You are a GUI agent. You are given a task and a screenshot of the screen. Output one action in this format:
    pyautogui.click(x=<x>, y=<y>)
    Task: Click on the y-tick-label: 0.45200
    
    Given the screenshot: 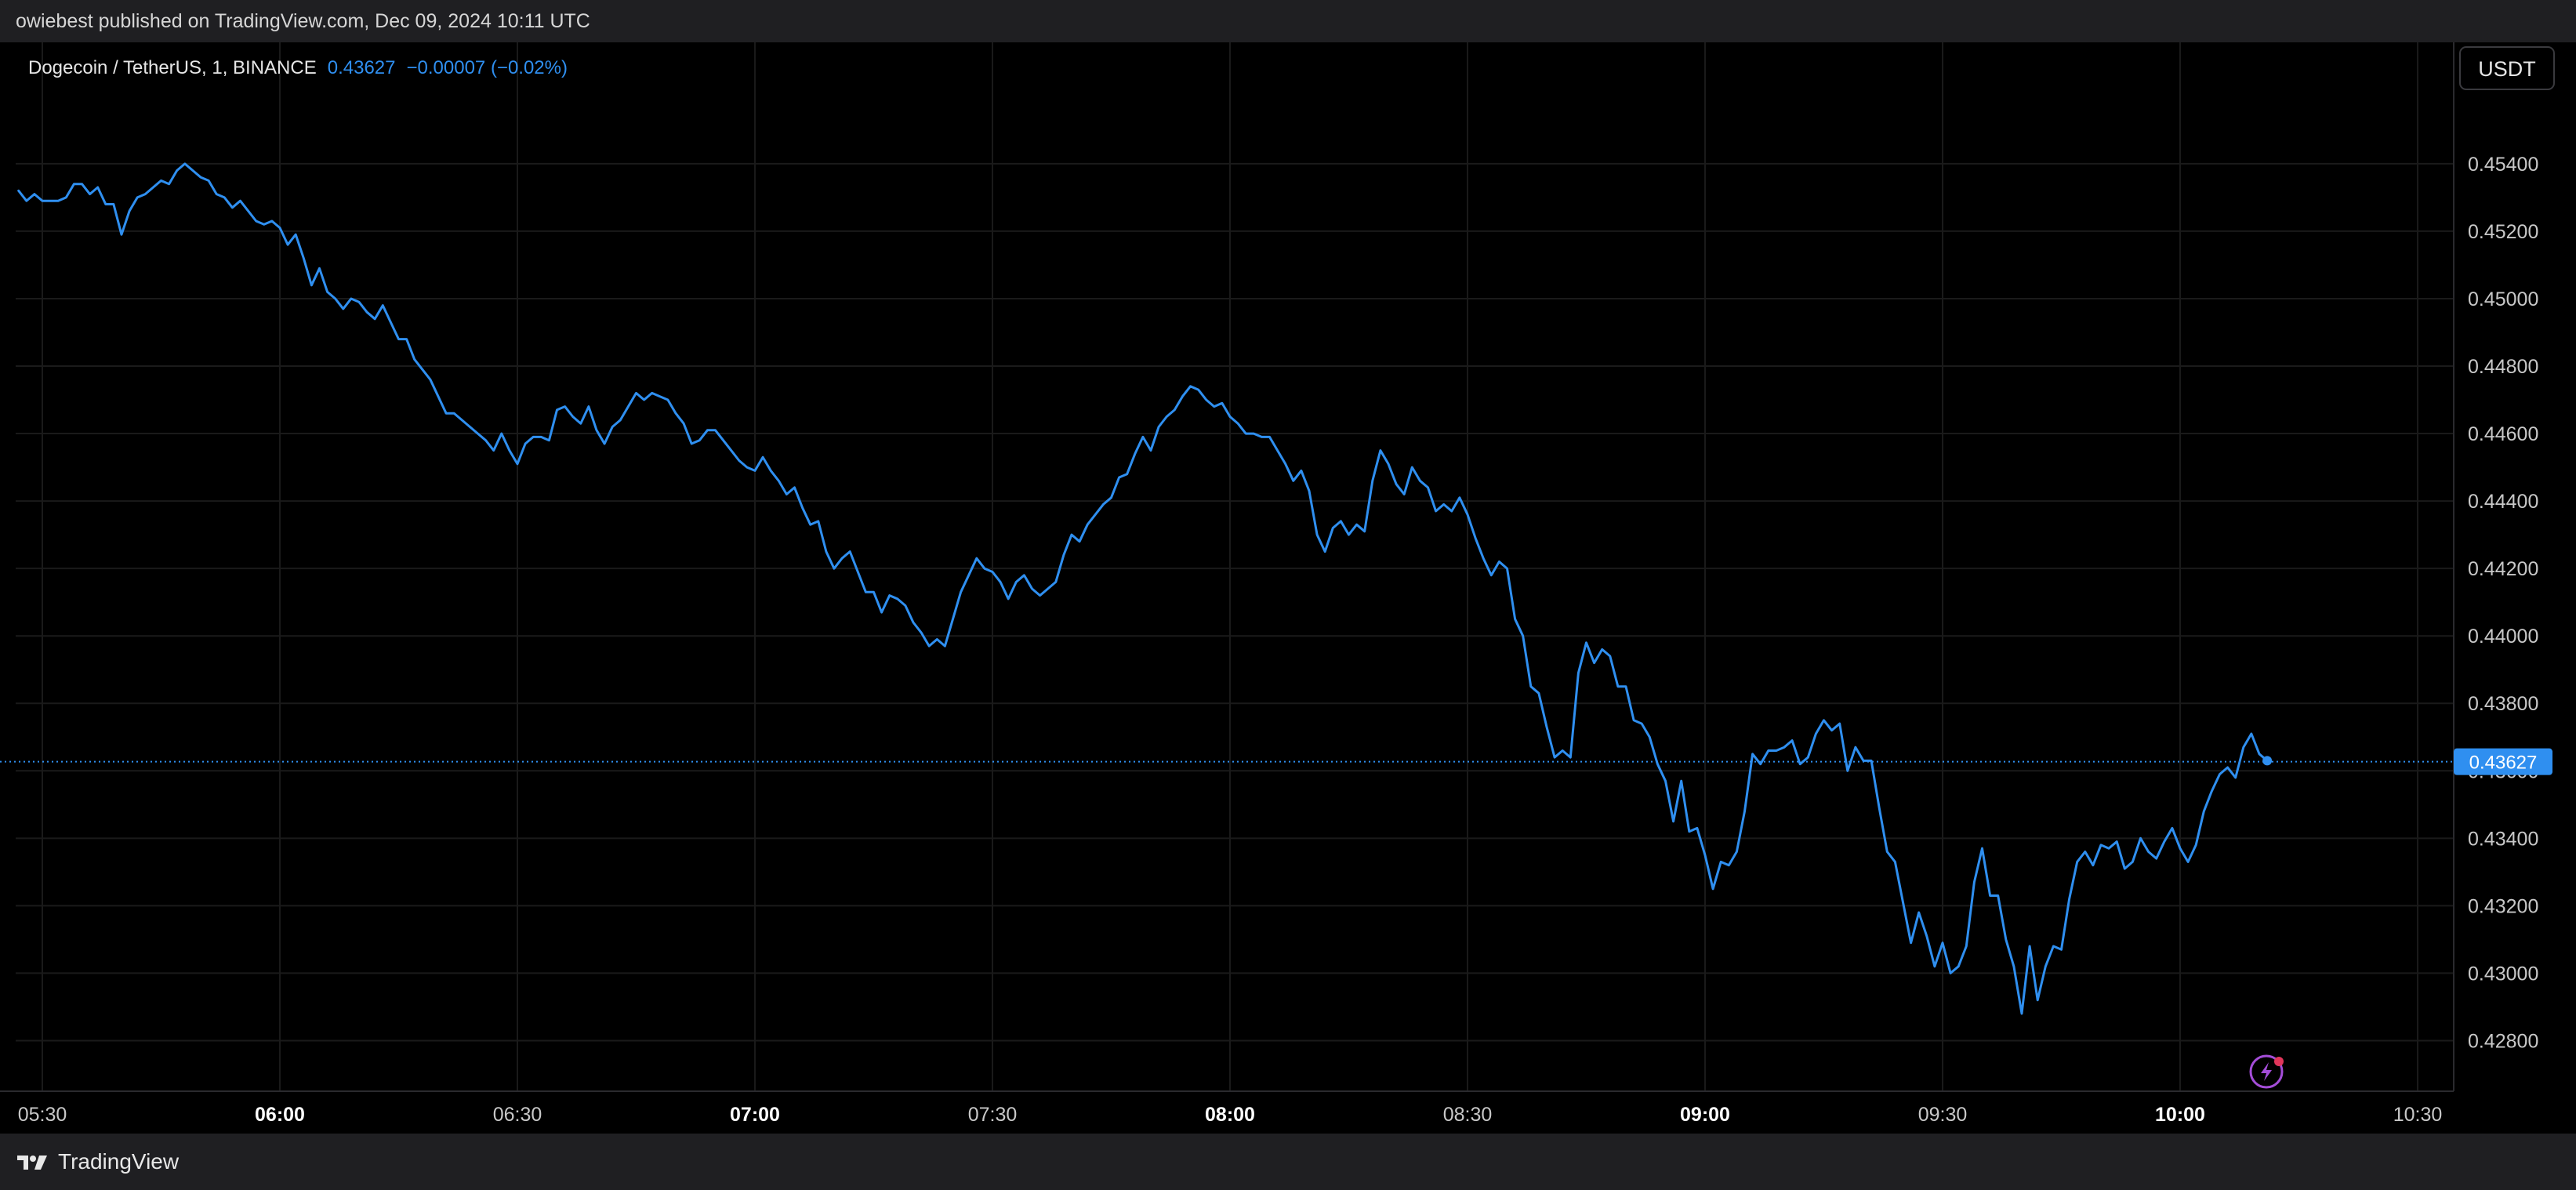 What is the action you would take?
    pyautogui.click(x=2503, y=232)
    